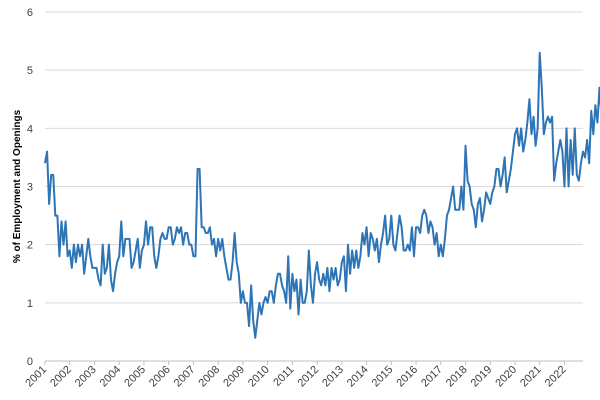 The height and width of the screenshot is (400, 600). What do you see at coordinates (160, 377) in the screenshot?
I see `x-tick-label: 2006` at bounding box center [160, 377].